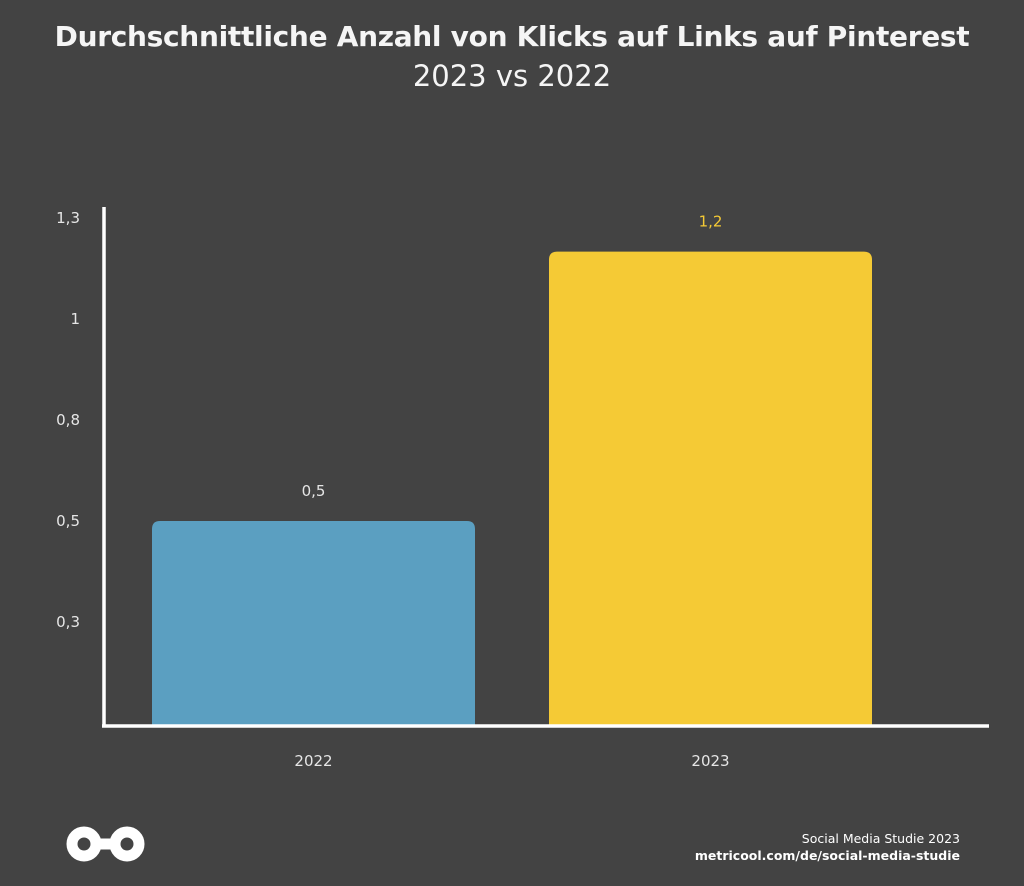 The height and width of the screenshot is (886, 1024). I want to click on y-tick-label: 1,3, so click(68, 218).